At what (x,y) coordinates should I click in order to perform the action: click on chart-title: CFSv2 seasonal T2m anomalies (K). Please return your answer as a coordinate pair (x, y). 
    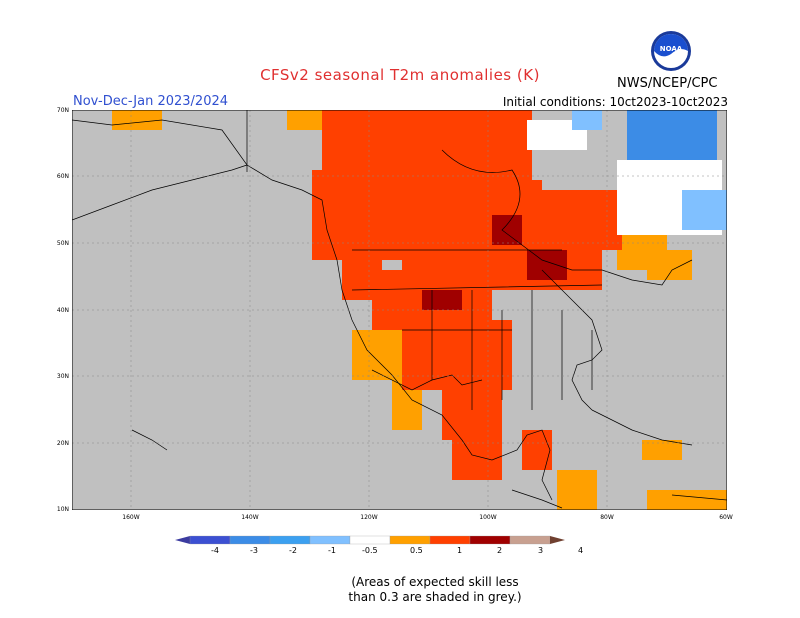
    Looking at the image, I should click on (400, 75).